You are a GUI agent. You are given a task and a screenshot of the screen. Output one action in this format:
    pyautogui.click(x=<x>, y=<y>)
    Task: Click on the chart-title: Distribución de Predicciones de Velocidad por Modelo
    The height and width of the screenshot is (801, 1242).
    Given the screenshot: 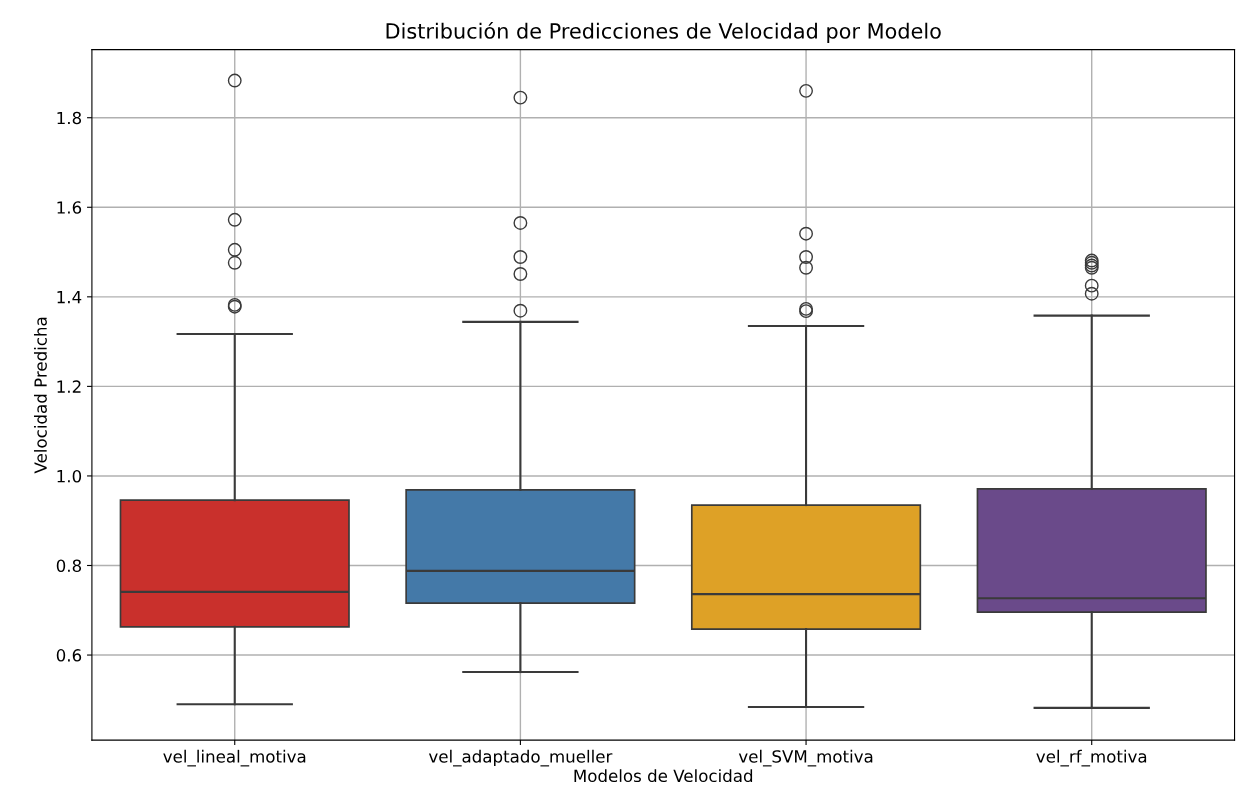 What is the action you would take?
    pyautogui.click(x=663, y=32)
    